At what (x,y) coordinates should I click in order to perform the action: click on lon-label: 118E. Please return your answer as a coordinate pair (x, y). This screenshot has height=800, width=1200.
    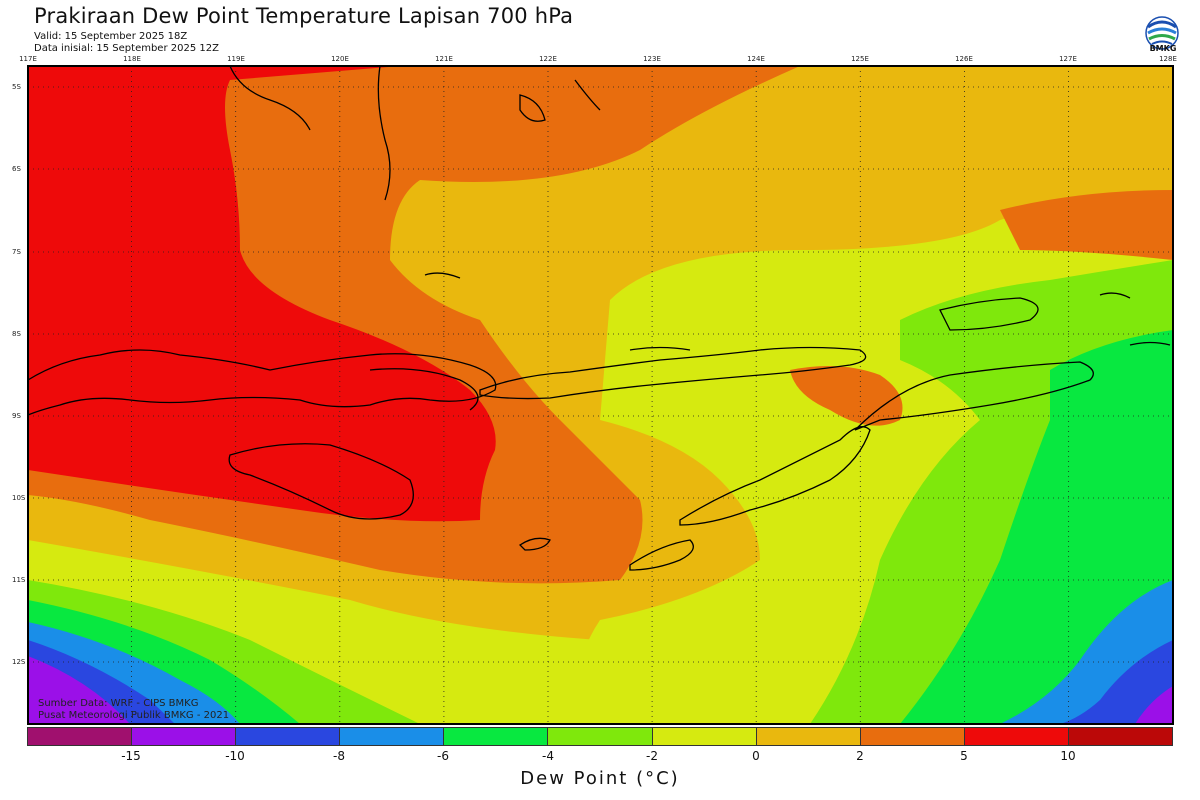
    Looking at the image, I should click on (132, 59).